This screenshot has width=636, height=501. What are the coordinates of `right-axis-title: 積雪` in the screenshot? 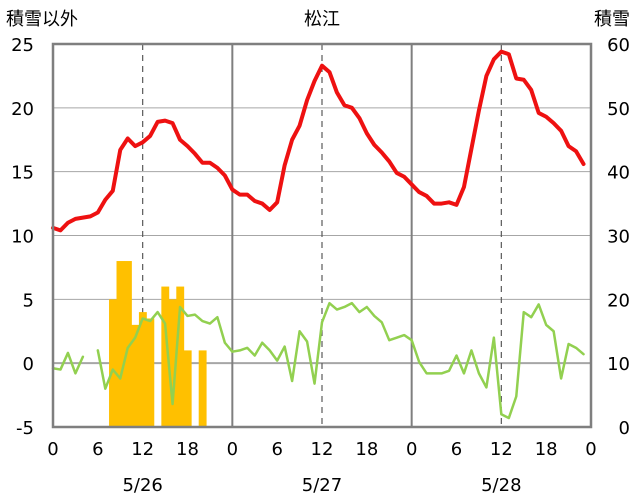 It's located at (612, 19).